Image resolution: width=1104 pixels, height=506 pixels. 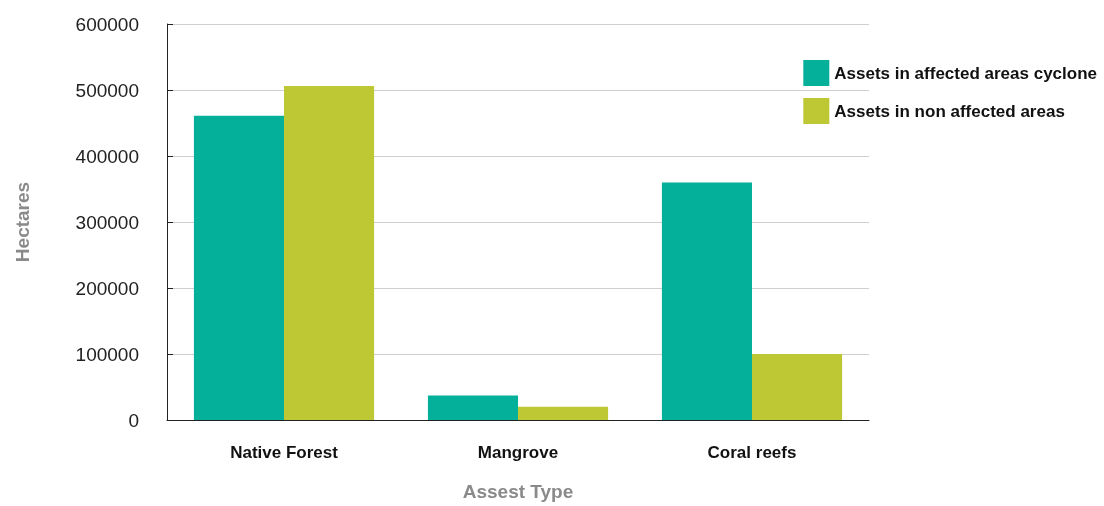 What do you see at coordinates (752, 452) in the screenshot?
I see `x-tick-label: Coral reefs` at bounding box center [752, 452].